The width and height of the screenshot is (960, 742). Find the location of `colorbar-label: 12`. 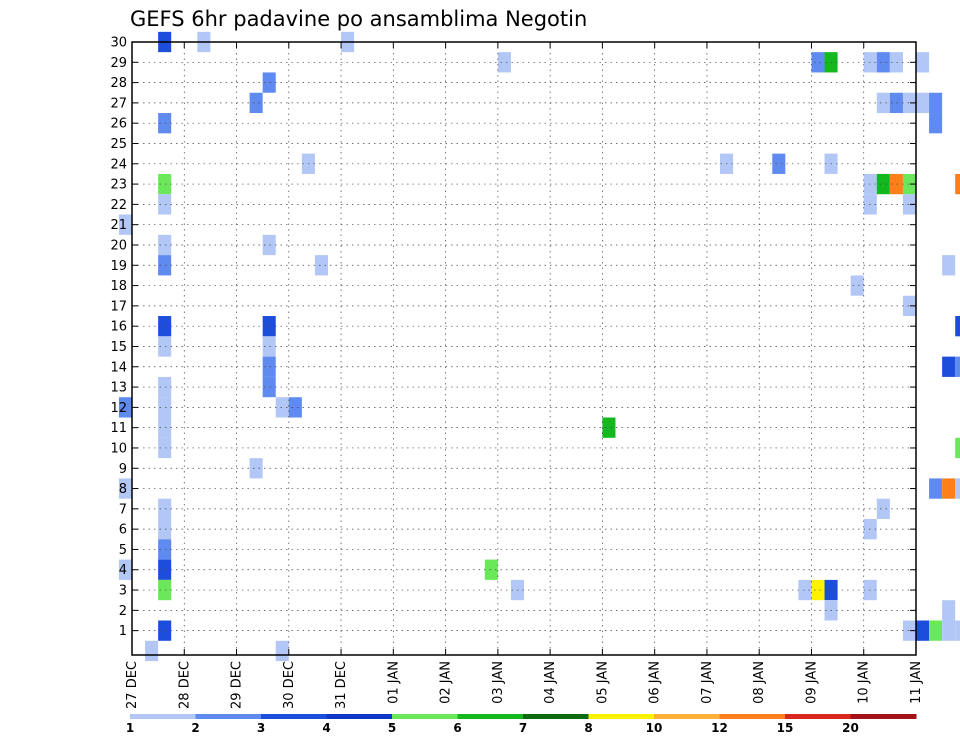

colorbar-label: 12 is located at coordinates (719, 728).